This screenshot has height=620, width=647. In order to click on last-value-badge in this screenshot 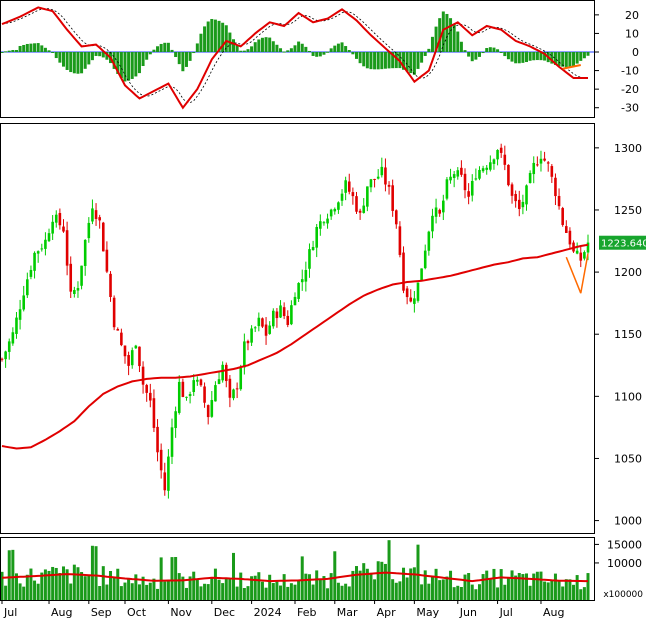, I will do `click(622, 242)`.